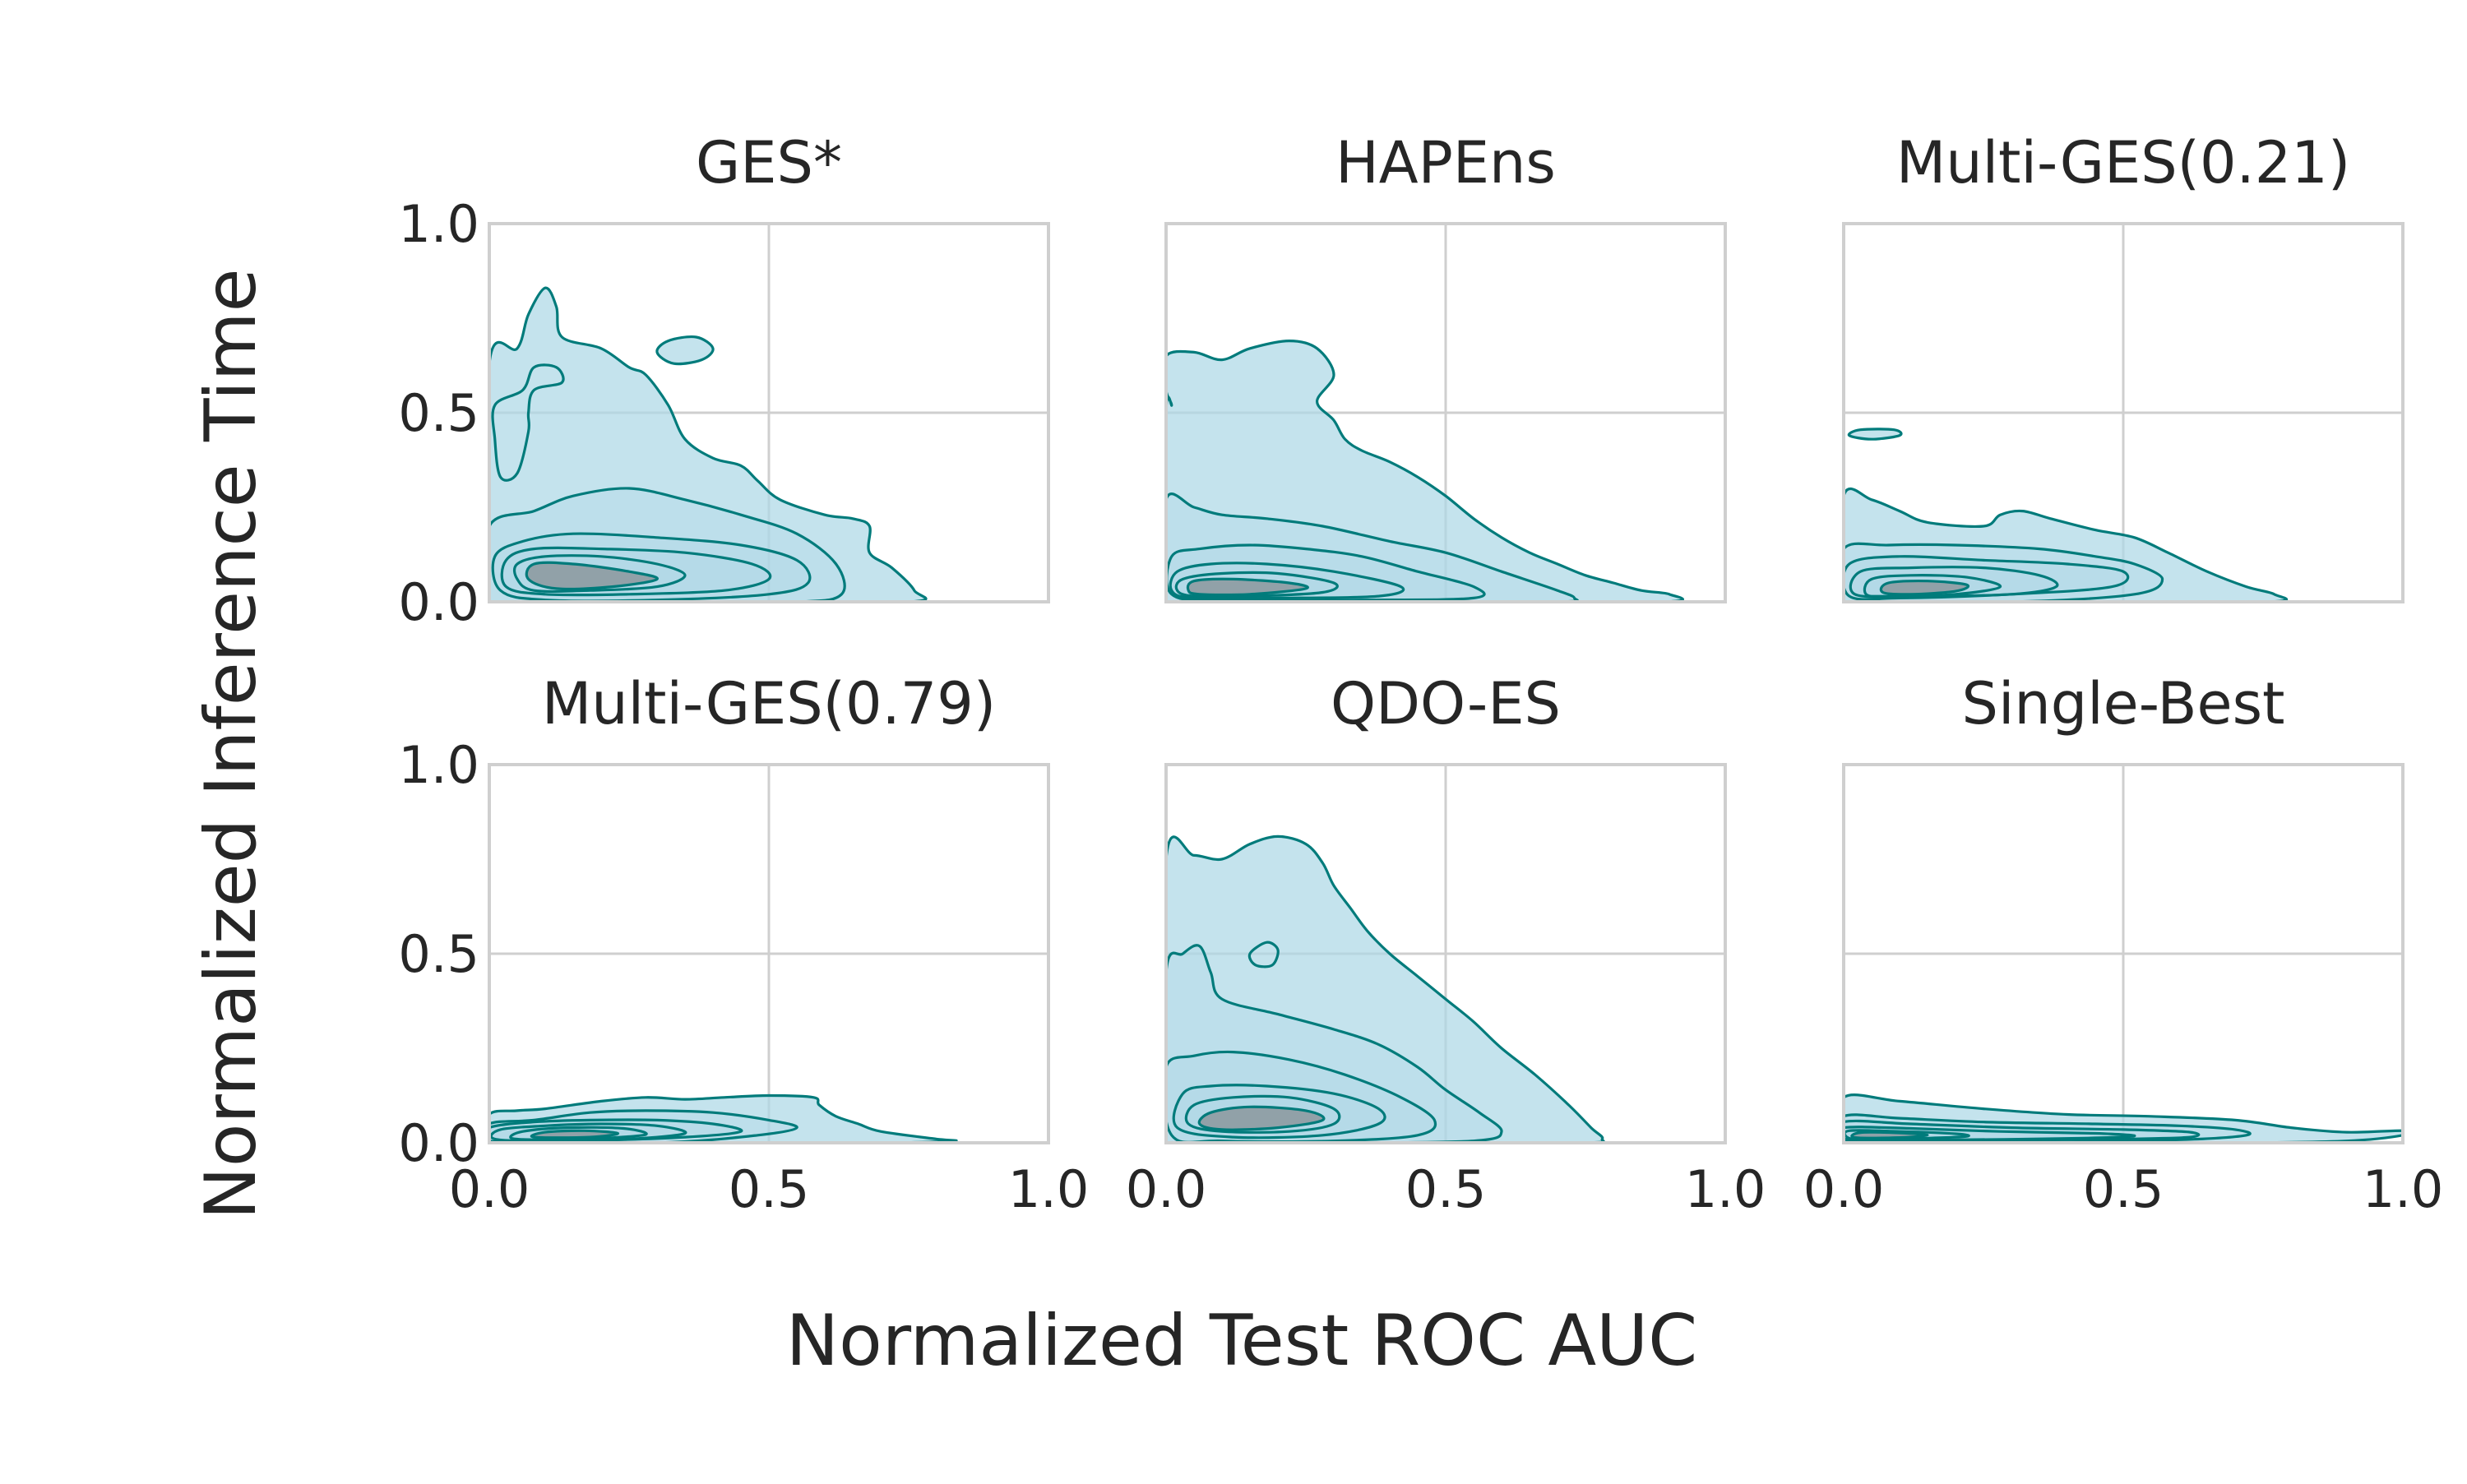 Image resolution: width=2467 pixels, height=1484 pixels. I want to click on panel-1: GES* 0.0 0.5 1.0, so click(724, 380).